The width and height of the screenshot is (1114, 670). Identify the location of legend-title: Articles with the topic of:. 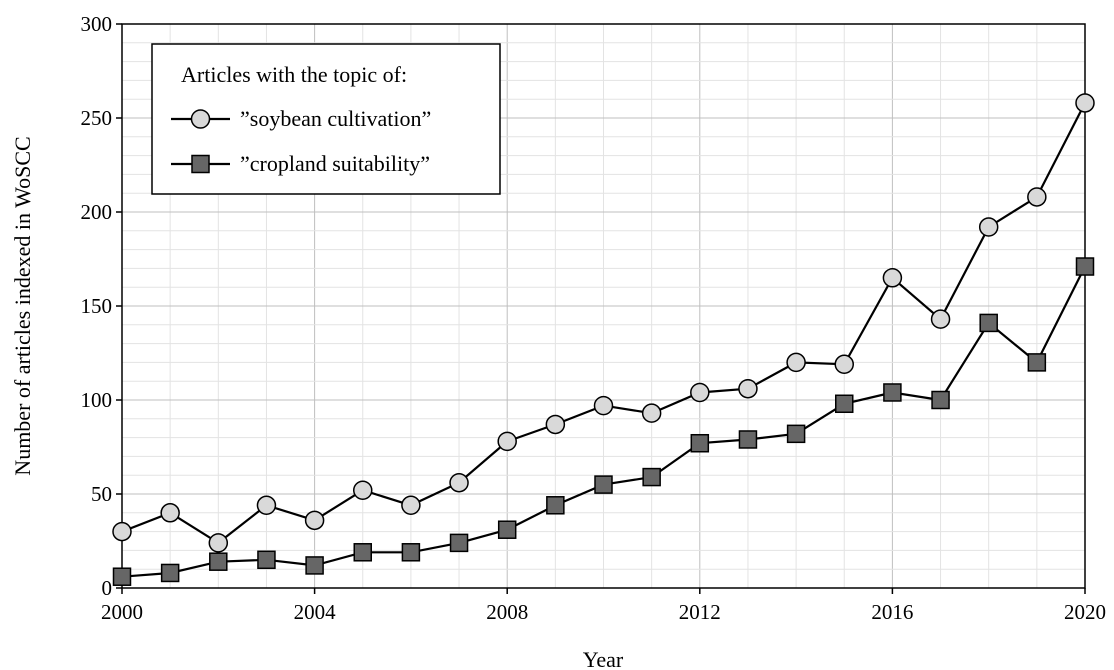
(294, 74).